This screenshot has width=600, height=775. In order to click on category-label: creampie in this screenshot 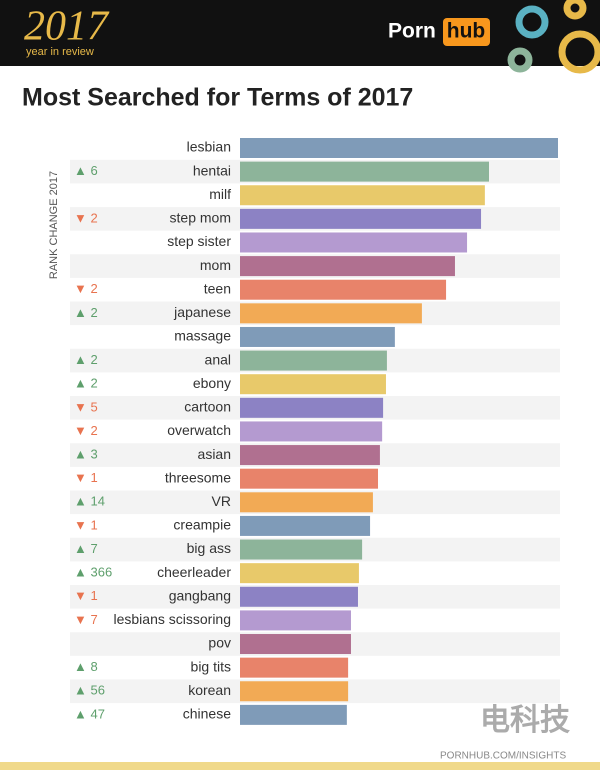, I will do `click(202, 525)`.